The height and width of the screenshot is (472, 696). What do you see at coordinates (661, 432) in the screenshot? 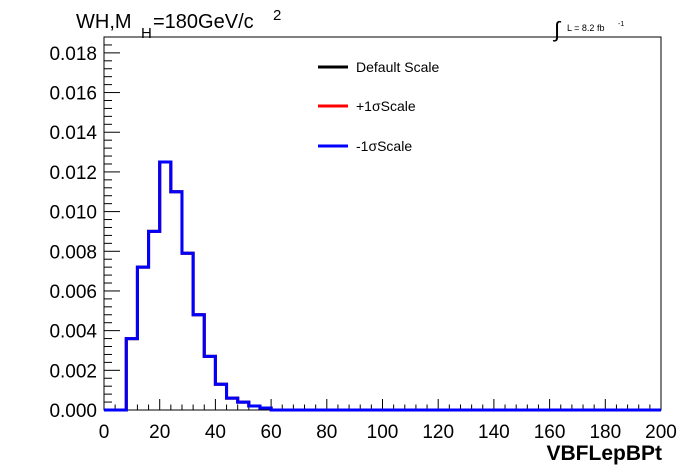
I see `x-tick-label: 200` at bounding box center [661, 432].